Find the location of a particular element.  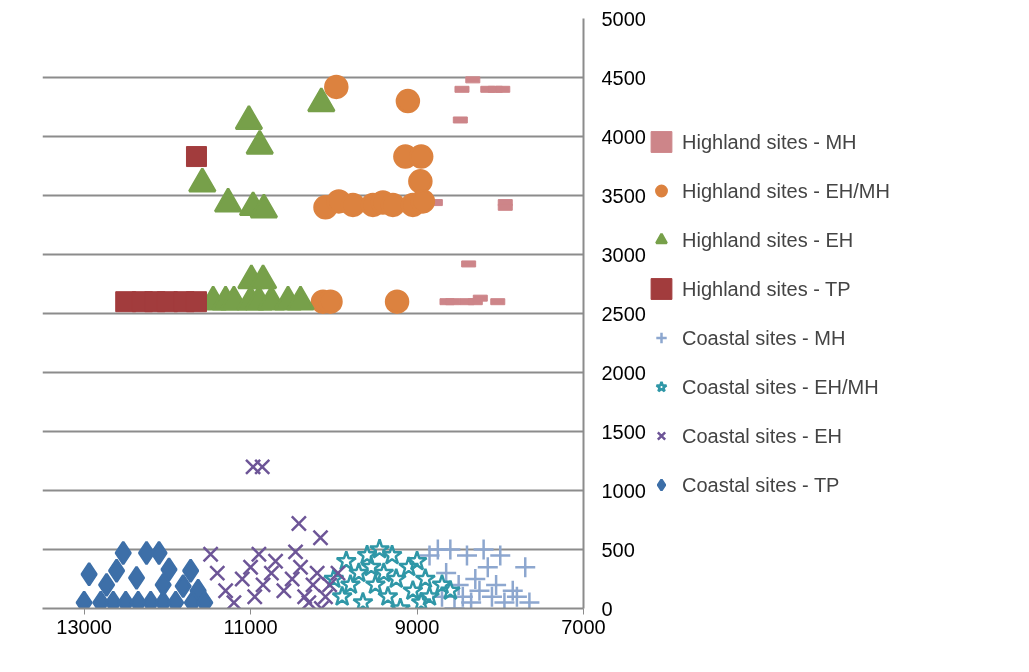

y-tick-label: 3000 is located at coordinates (623, 254).